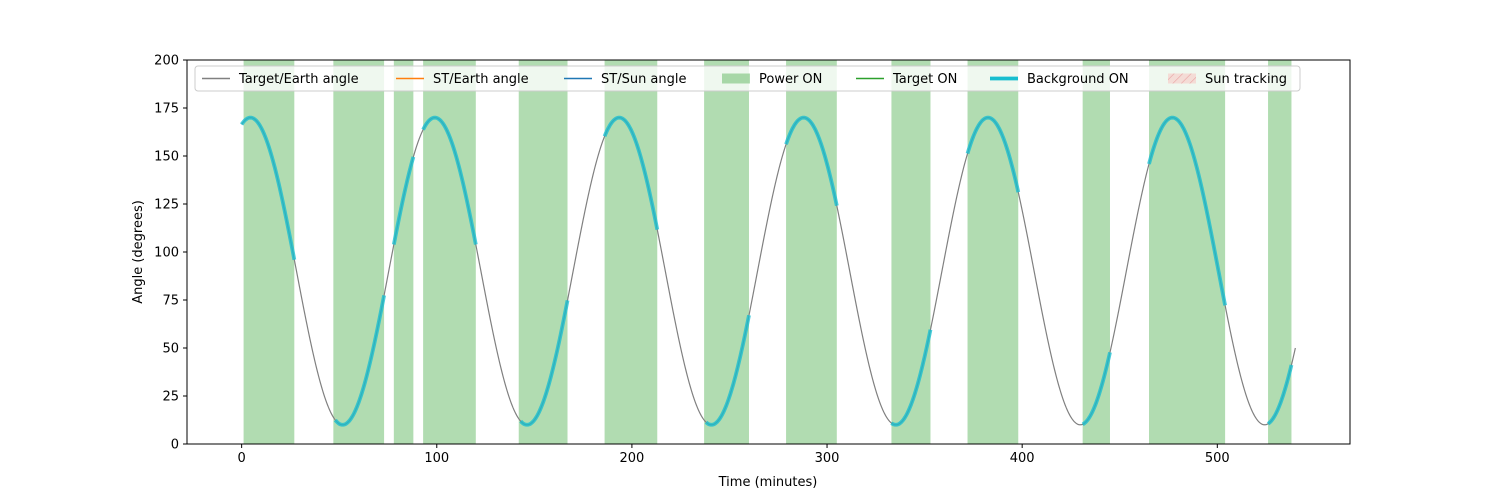 Image resolution: width=1500 pixels, height=500 pixels. Describe the element at coordinates (241, 458) in the screenshot. I see `x-tick-label: 0` at that location.